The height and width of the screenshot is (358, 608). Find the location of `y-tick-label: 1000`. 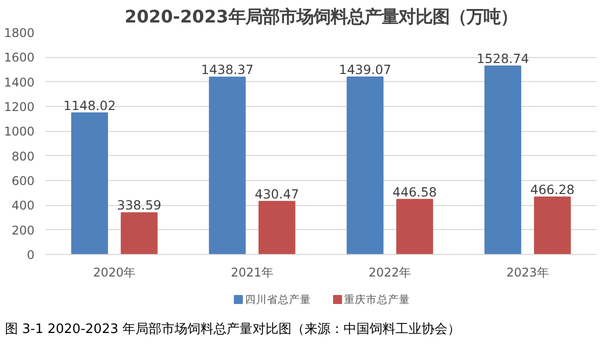

y-tick-label: 1000 is located at coordinates (19, 131).